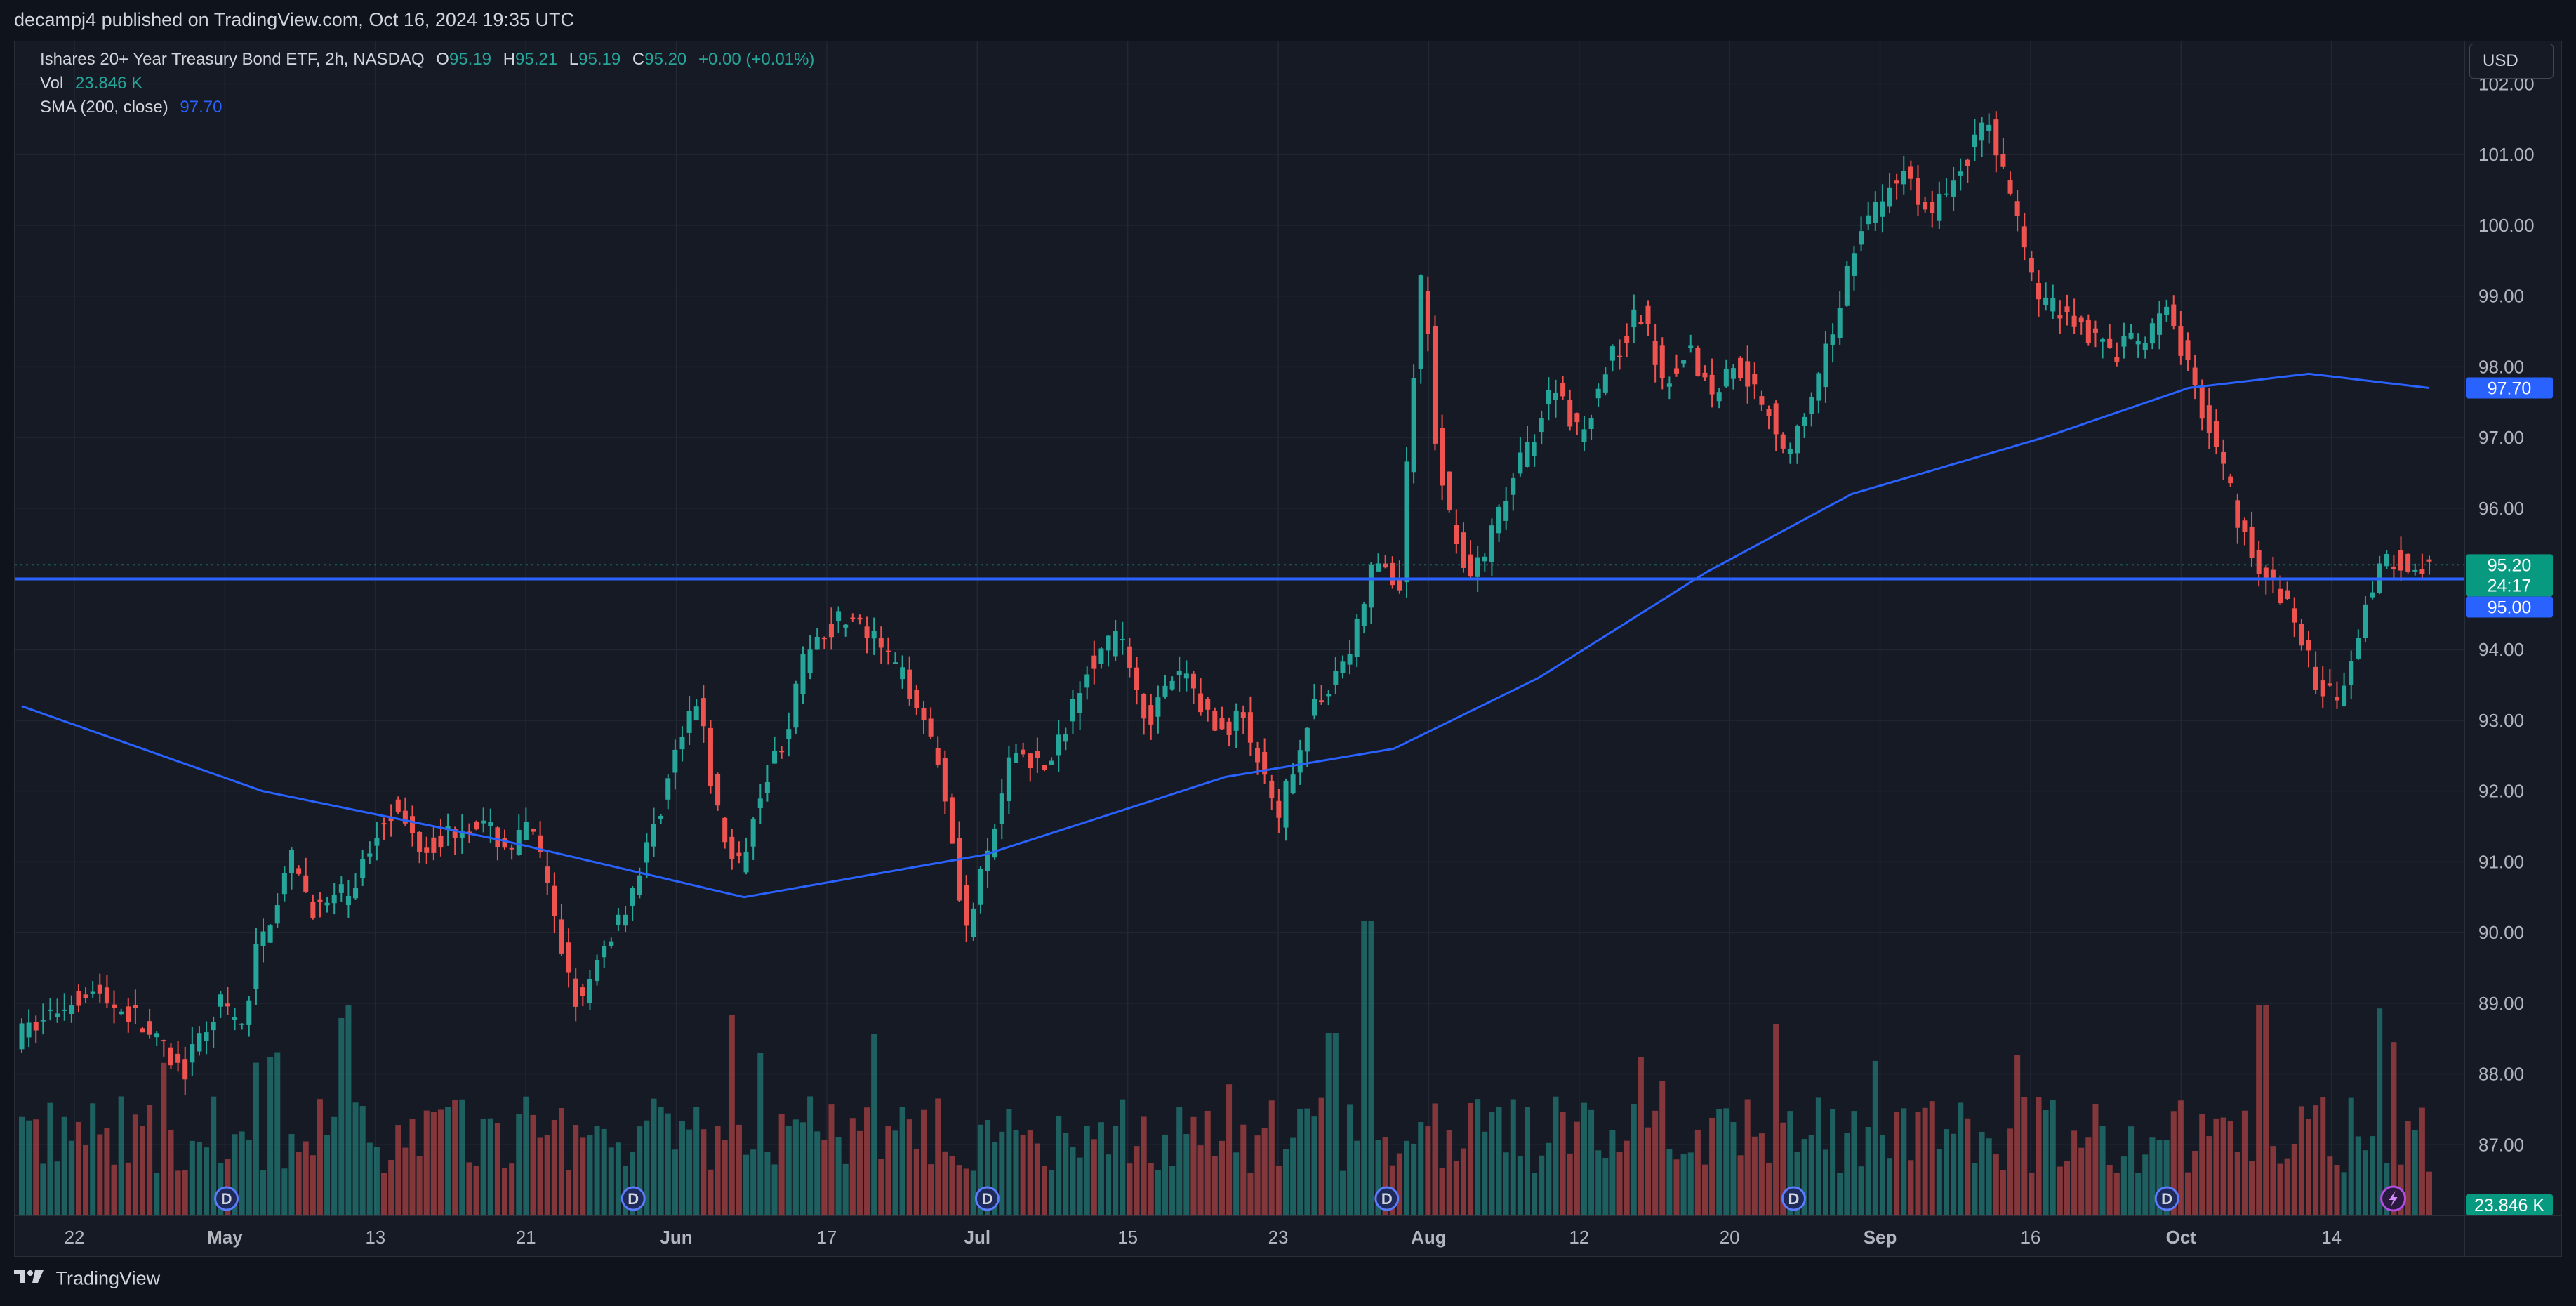  What do you see at coordinates (2510, 607) in the screenshot?
I see `level-price-badge: 95.00` at bounding box center [2510, 607].